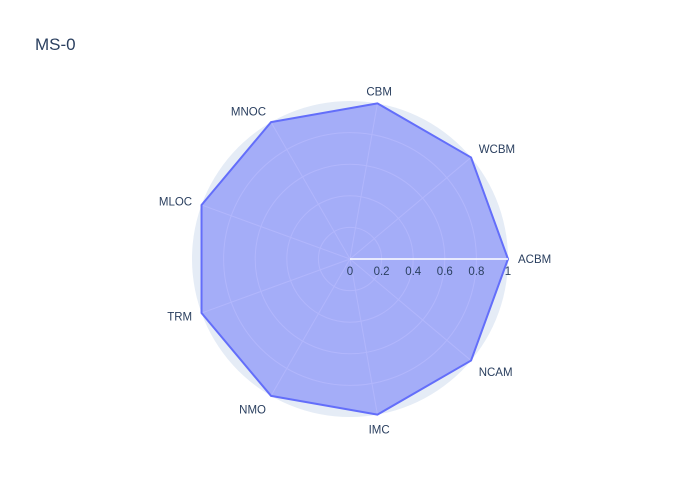  Describe the element at coordinates (55, 44) in the screenshot. I see `chart-title: MS-0` at that location.